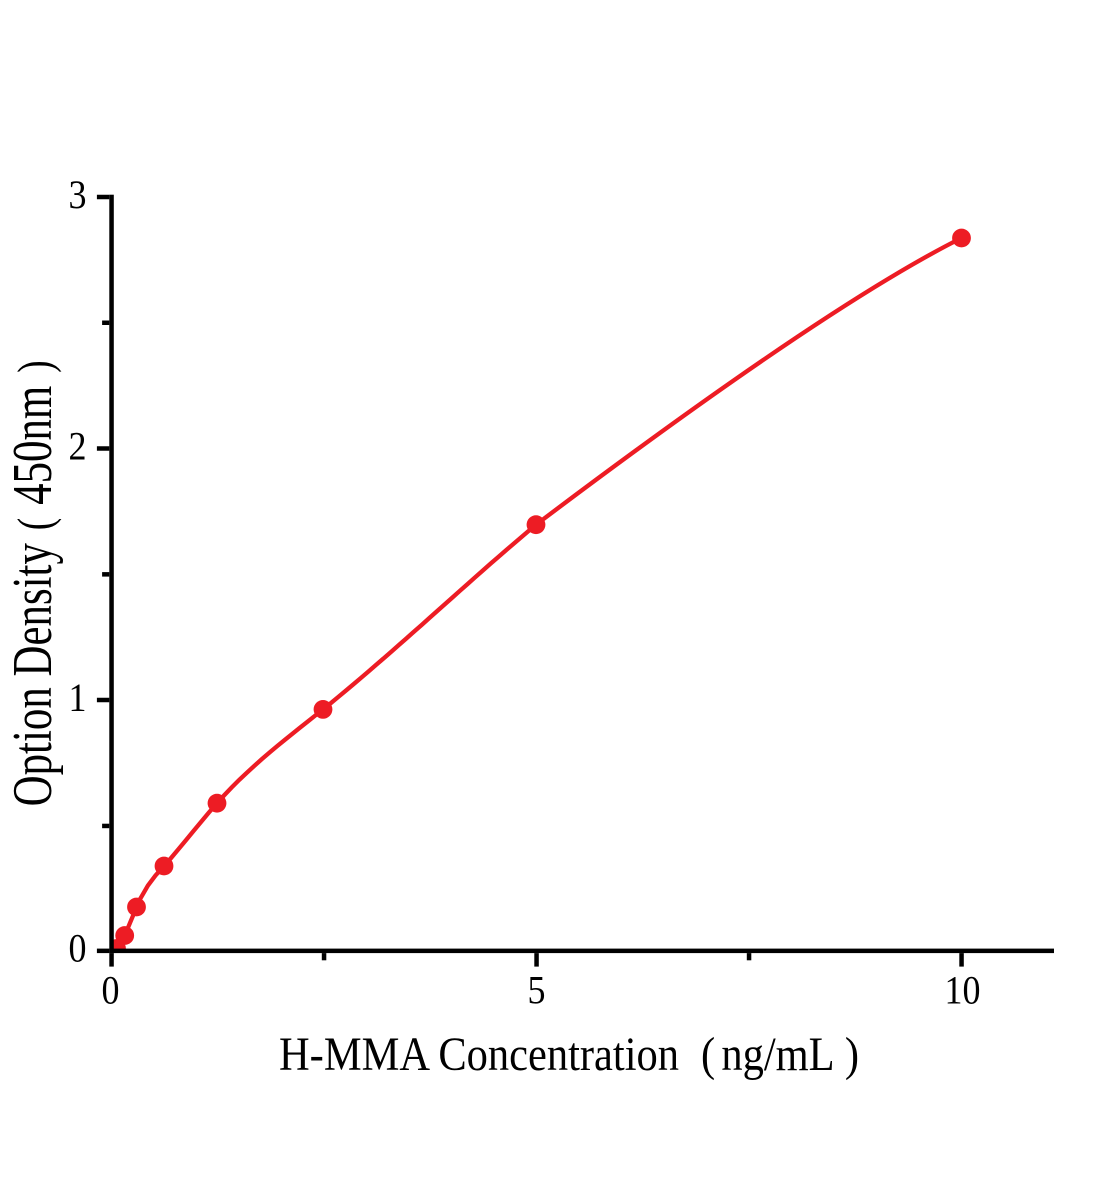  I want to click on svg-text: 5, so click(537, 990).